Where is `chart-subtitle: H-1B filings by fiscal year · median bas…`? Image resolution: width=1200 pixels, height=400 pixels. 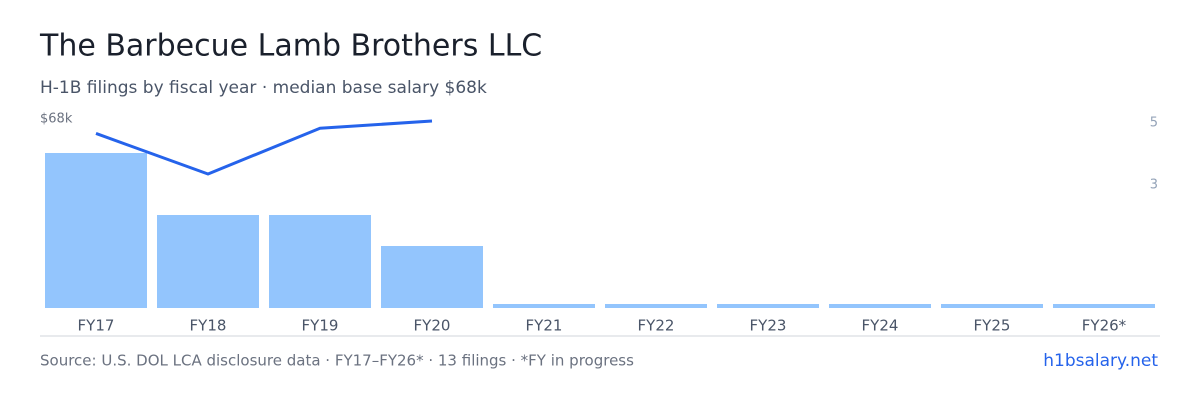 chart-subtitle: H-1B filings by fiscal year · median bas… is located at coordinates (263, 88).